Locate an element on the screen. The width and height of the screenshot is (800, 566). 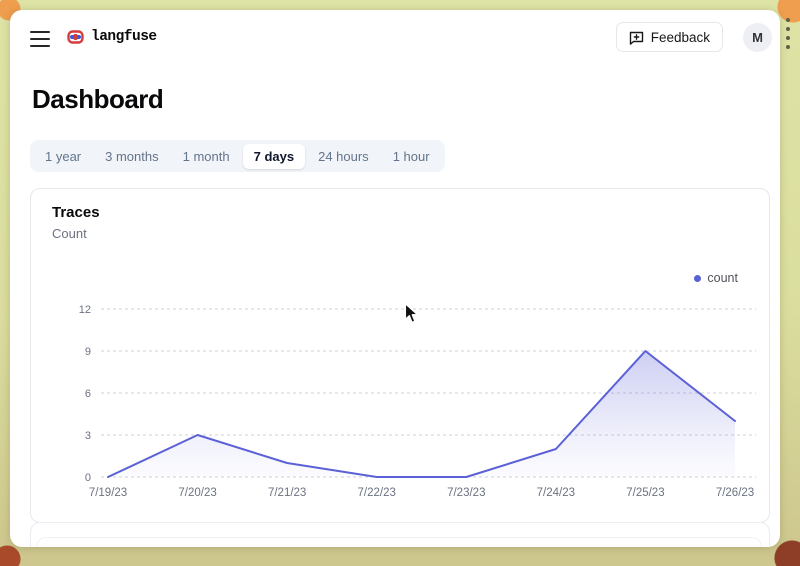
svg-text: 6 is located at coordinates (88, 394).